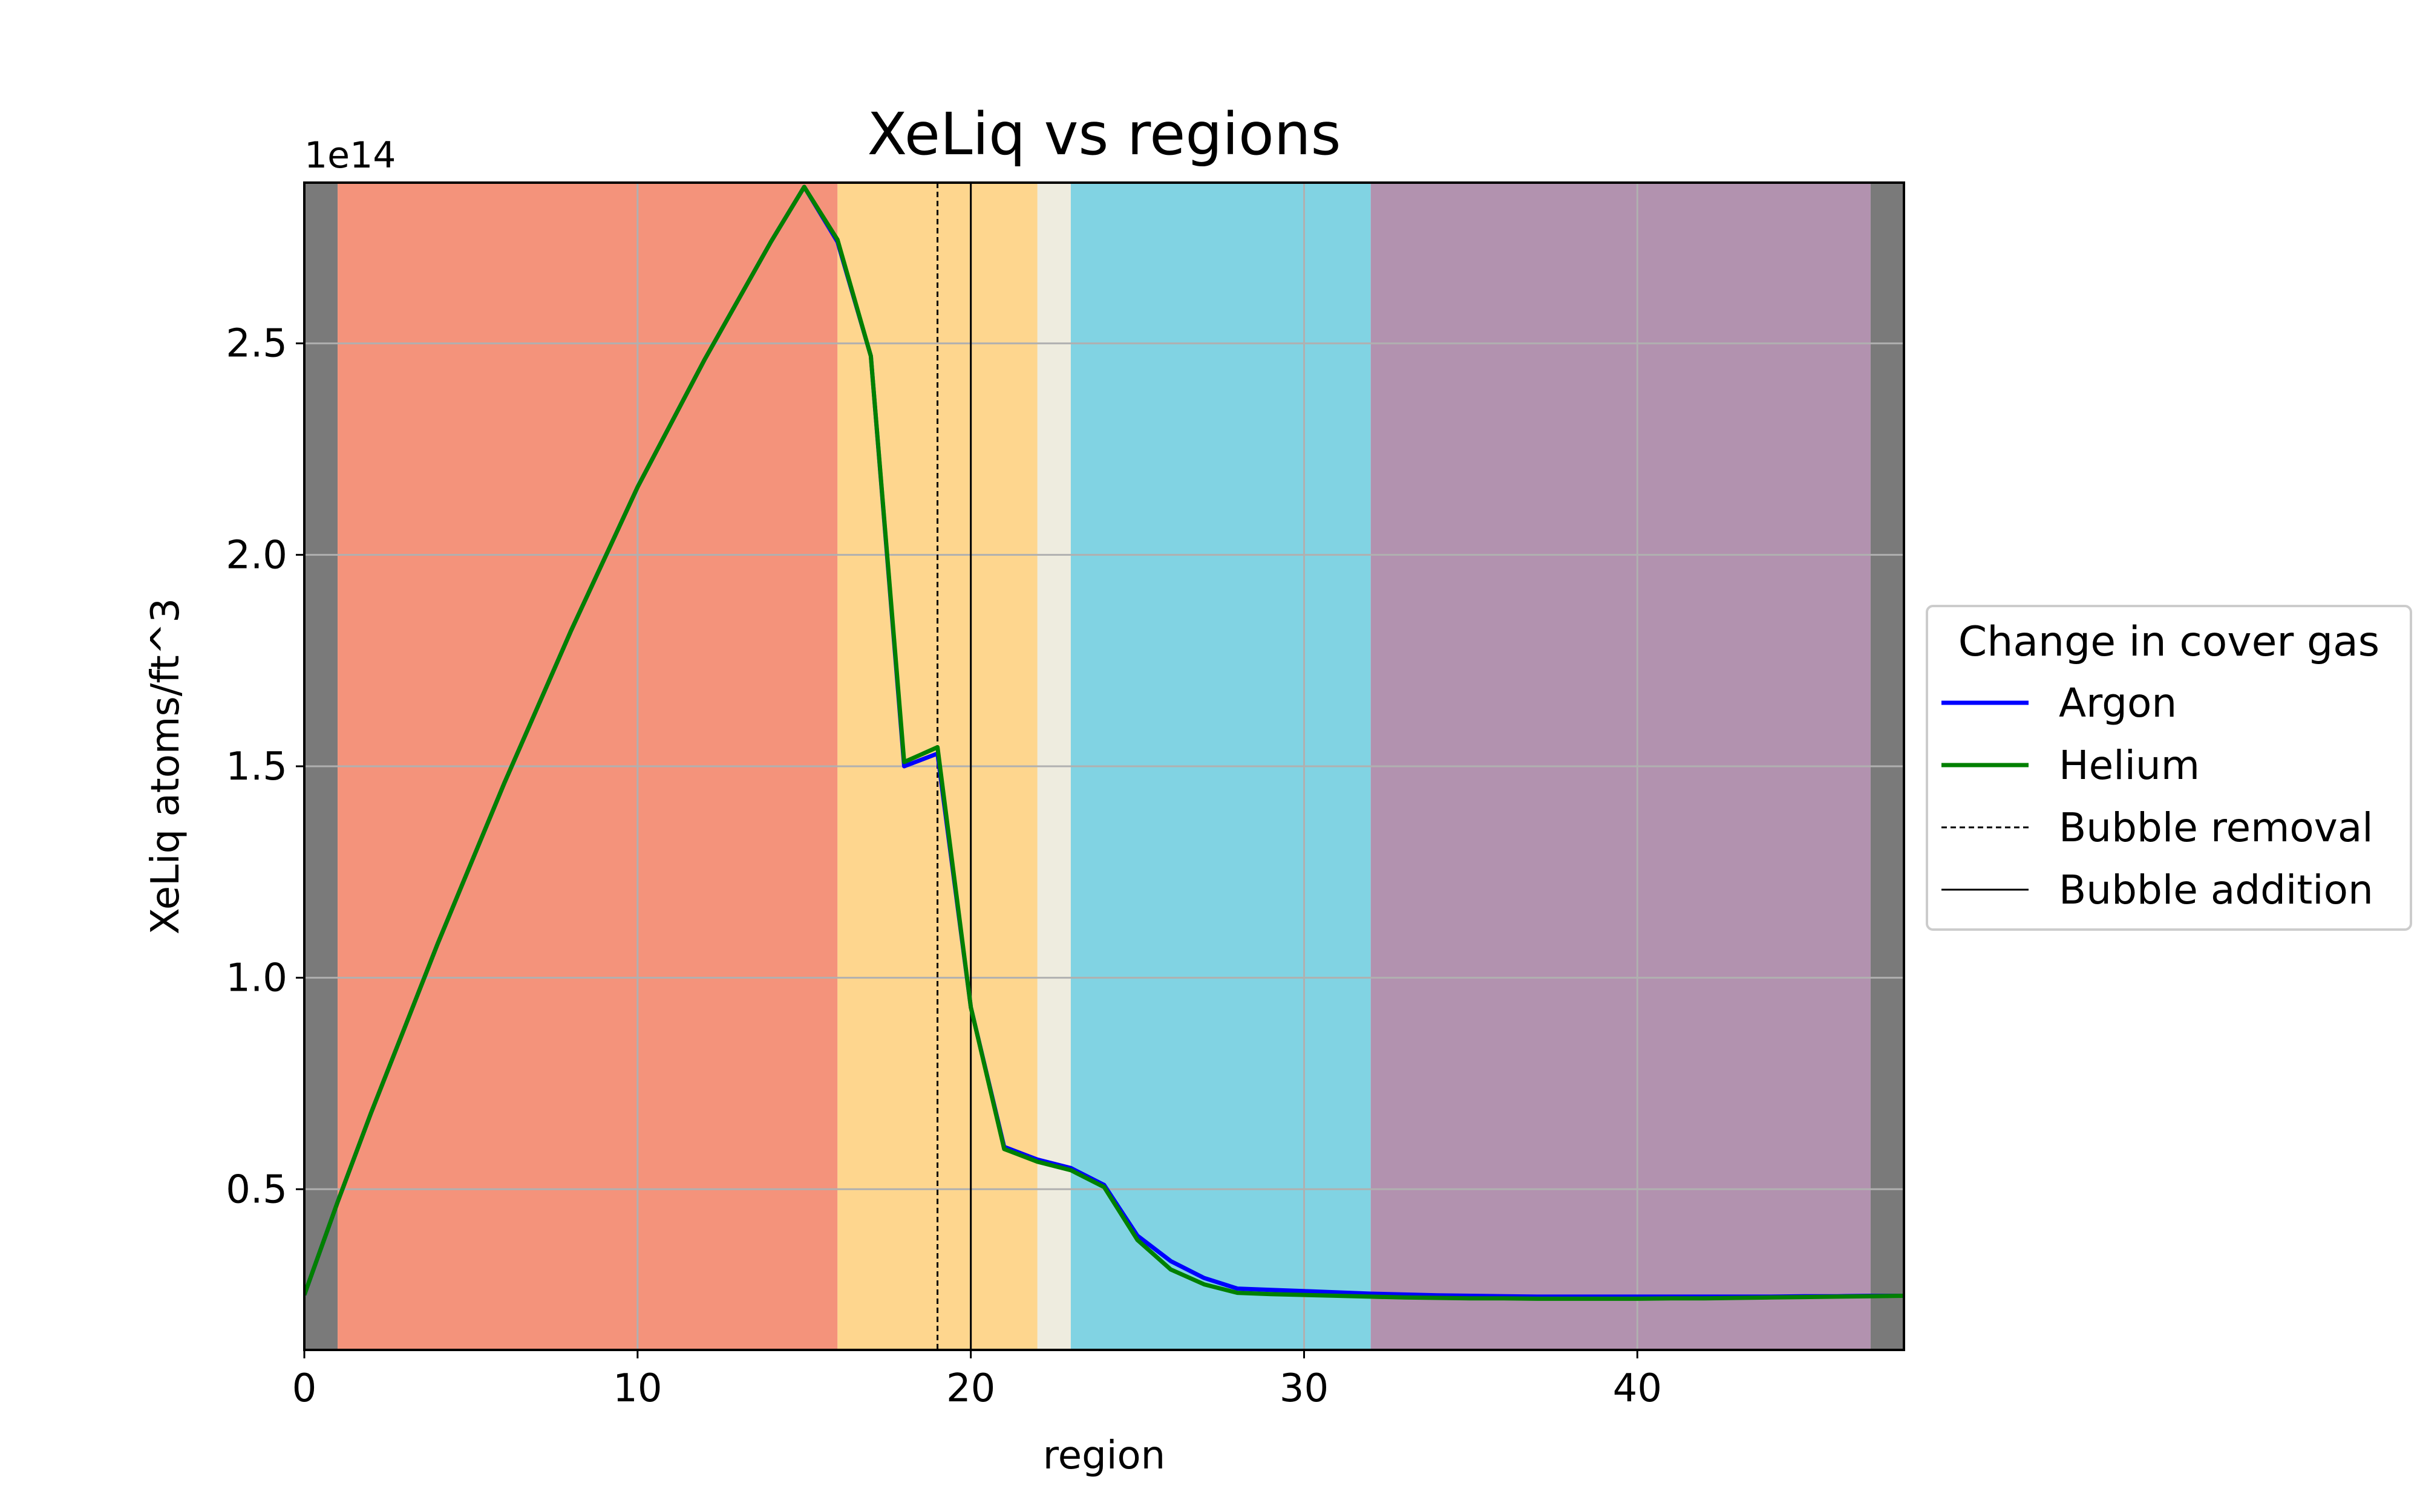 The width and height of the screenshot is (2420, 1512). What do you see at coordinates (165, 766) in the screenshot?
I see `y-axis-label: XeLiq atoms/ft^3` at bounding box center [165, 766].